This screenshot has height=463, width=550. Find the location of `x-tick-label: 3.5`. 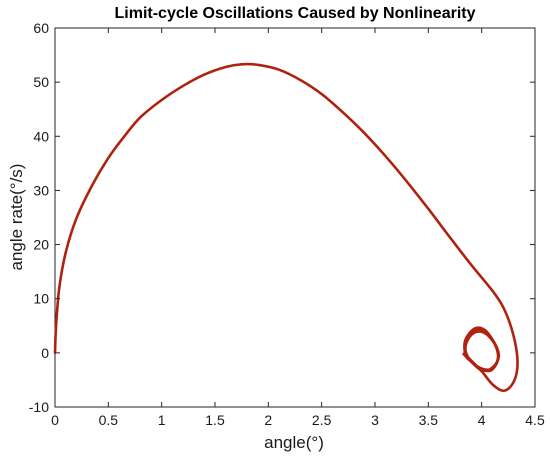

x-tick-label: 3.5 is located at coordinates (429, 420).